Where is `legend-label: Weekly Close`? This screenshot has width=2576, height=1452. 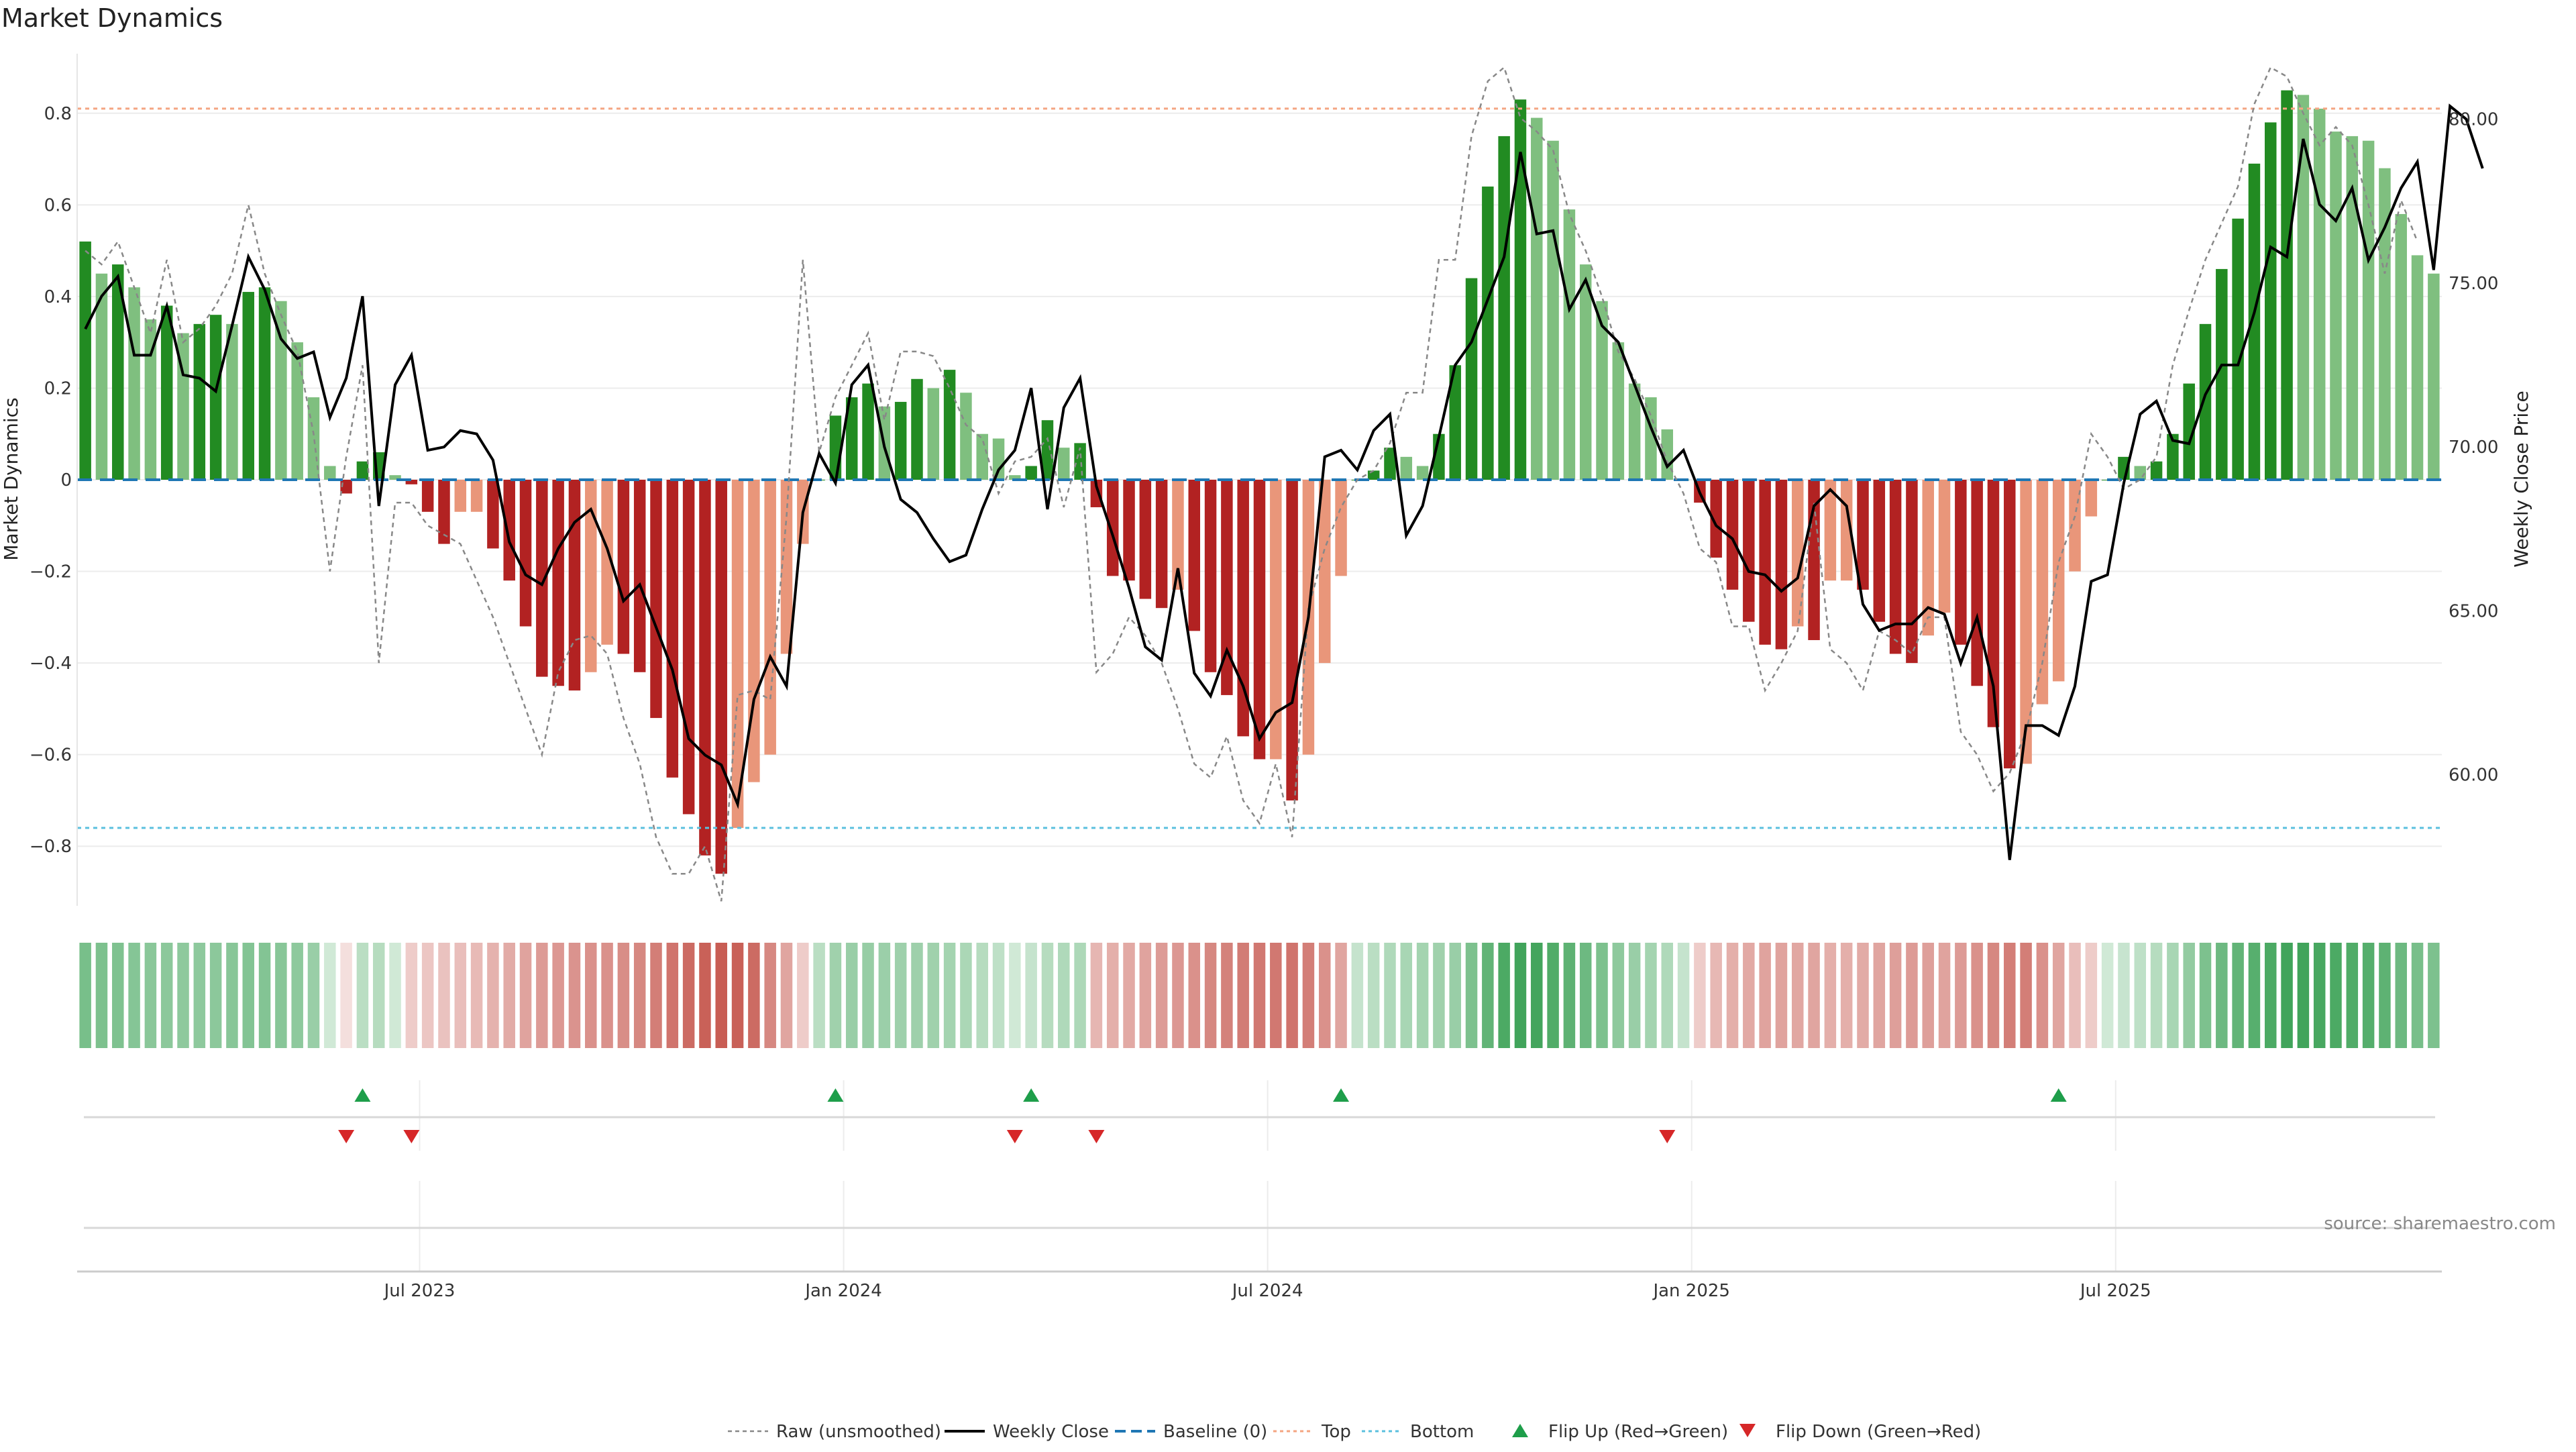
legend-label: Weekly Close is located at coordinates (1051, 1432).